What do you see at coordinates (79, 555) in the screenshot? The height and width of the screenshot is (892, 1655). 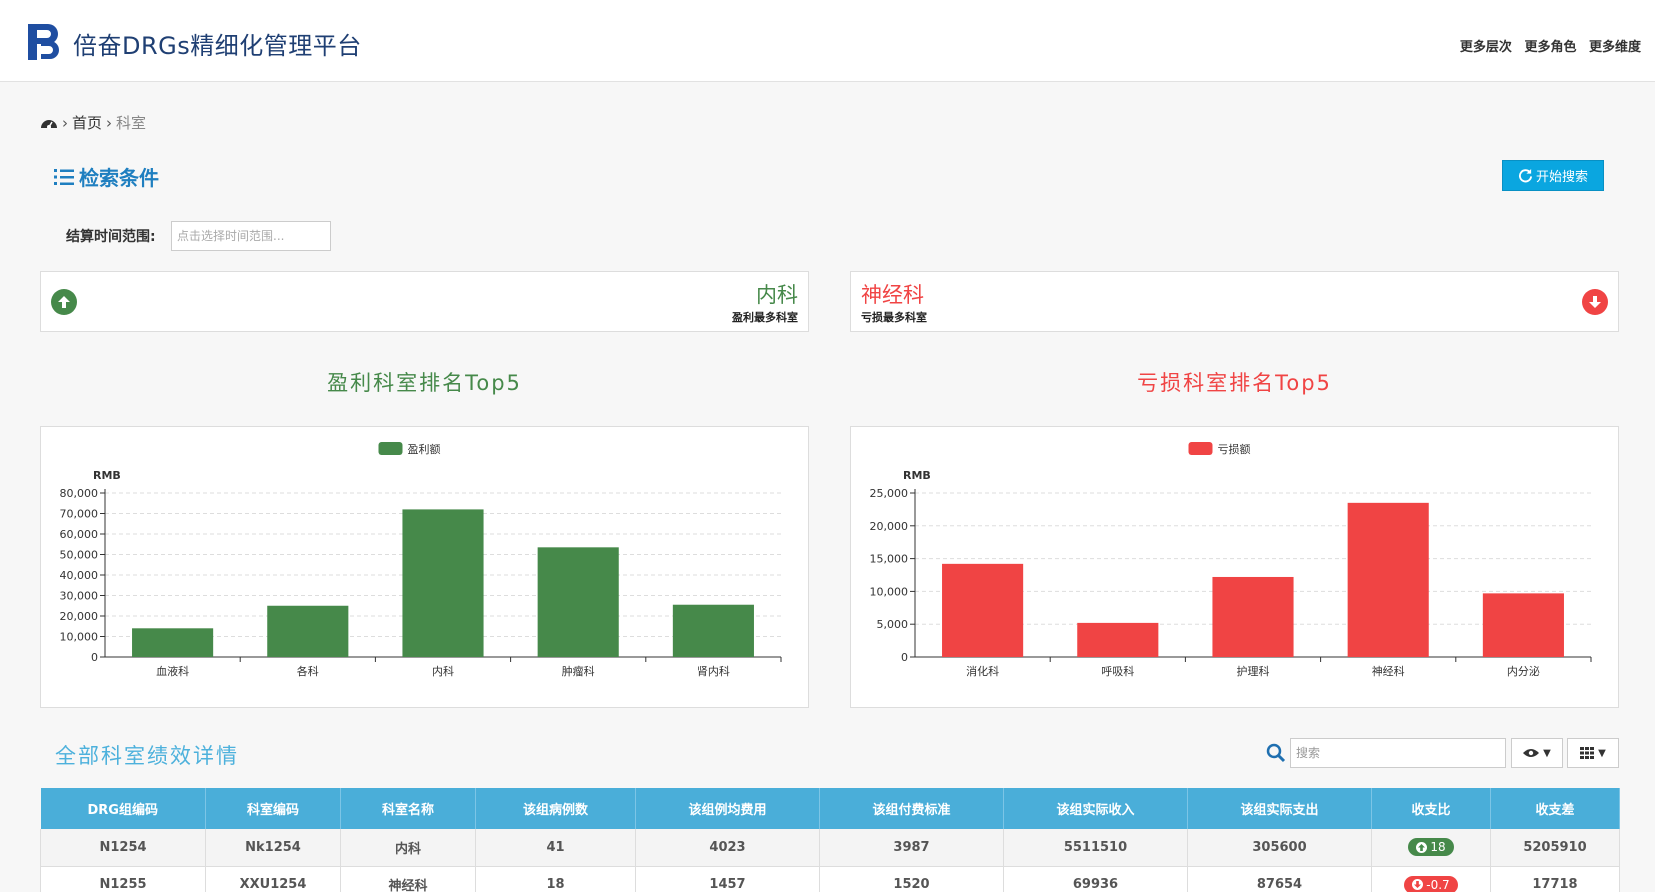 I see `y-tick-label: 50,000` at bounding box center [79, 555].